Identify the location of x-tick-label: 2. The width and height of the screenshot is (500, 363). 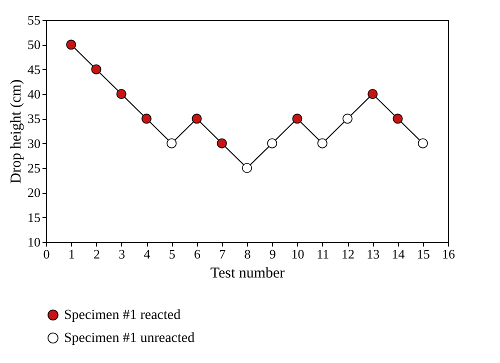
(97, 254).